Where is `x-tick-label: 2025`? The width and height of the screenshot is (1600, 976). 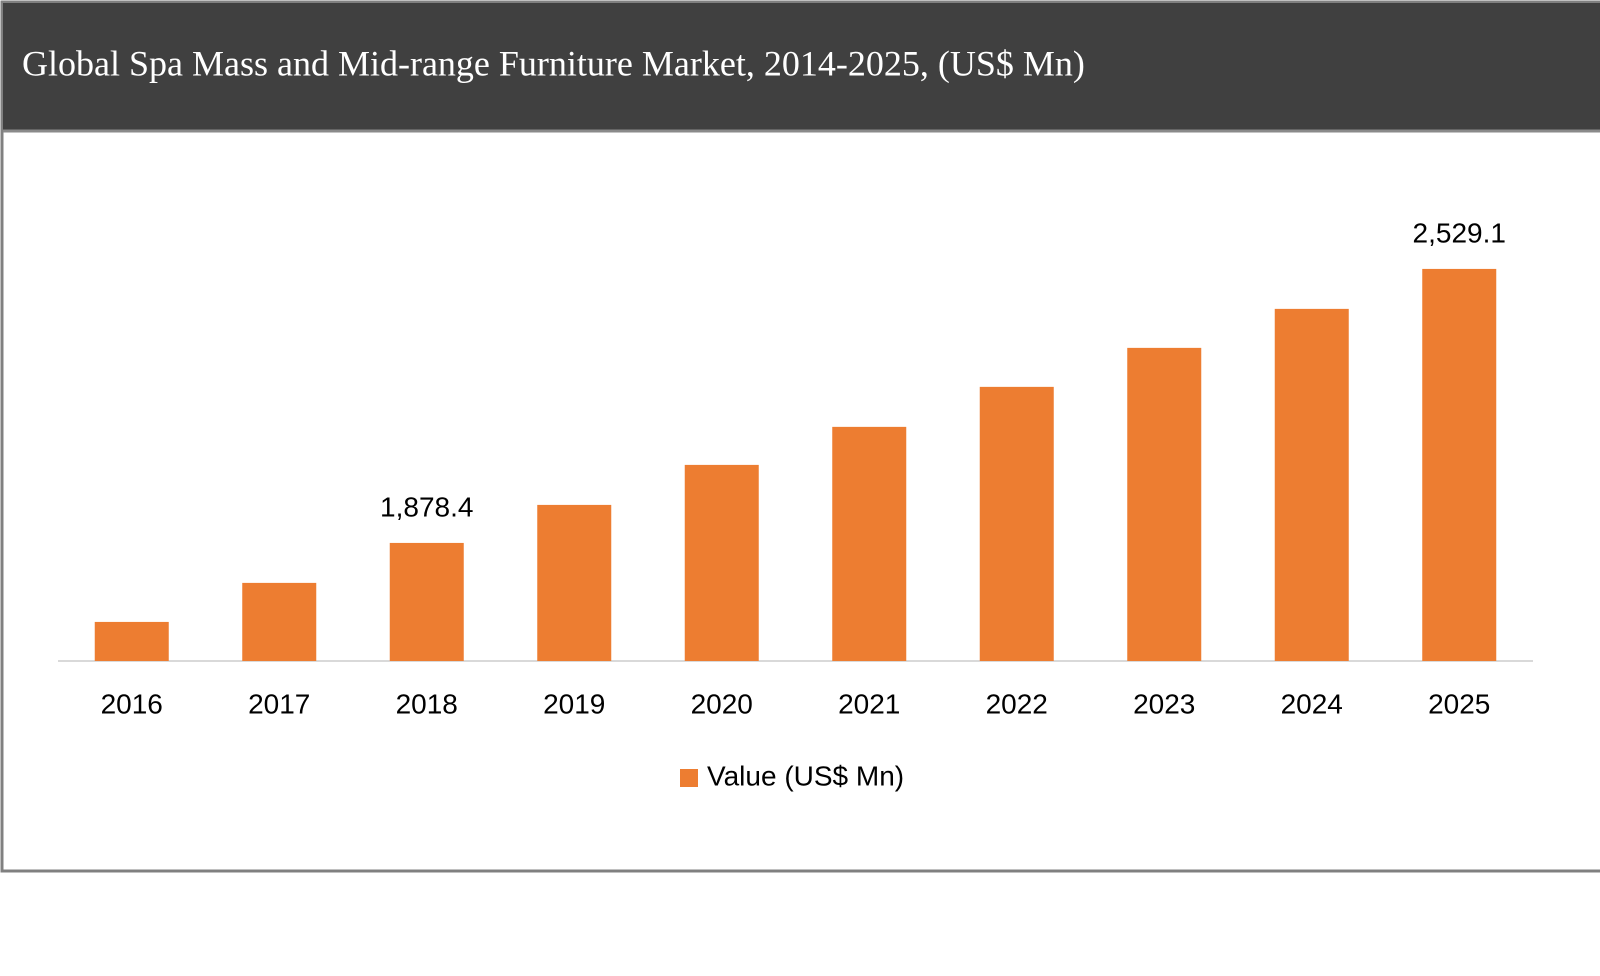
x-tick-label: 2025 is located at coordinates (1459, 703).